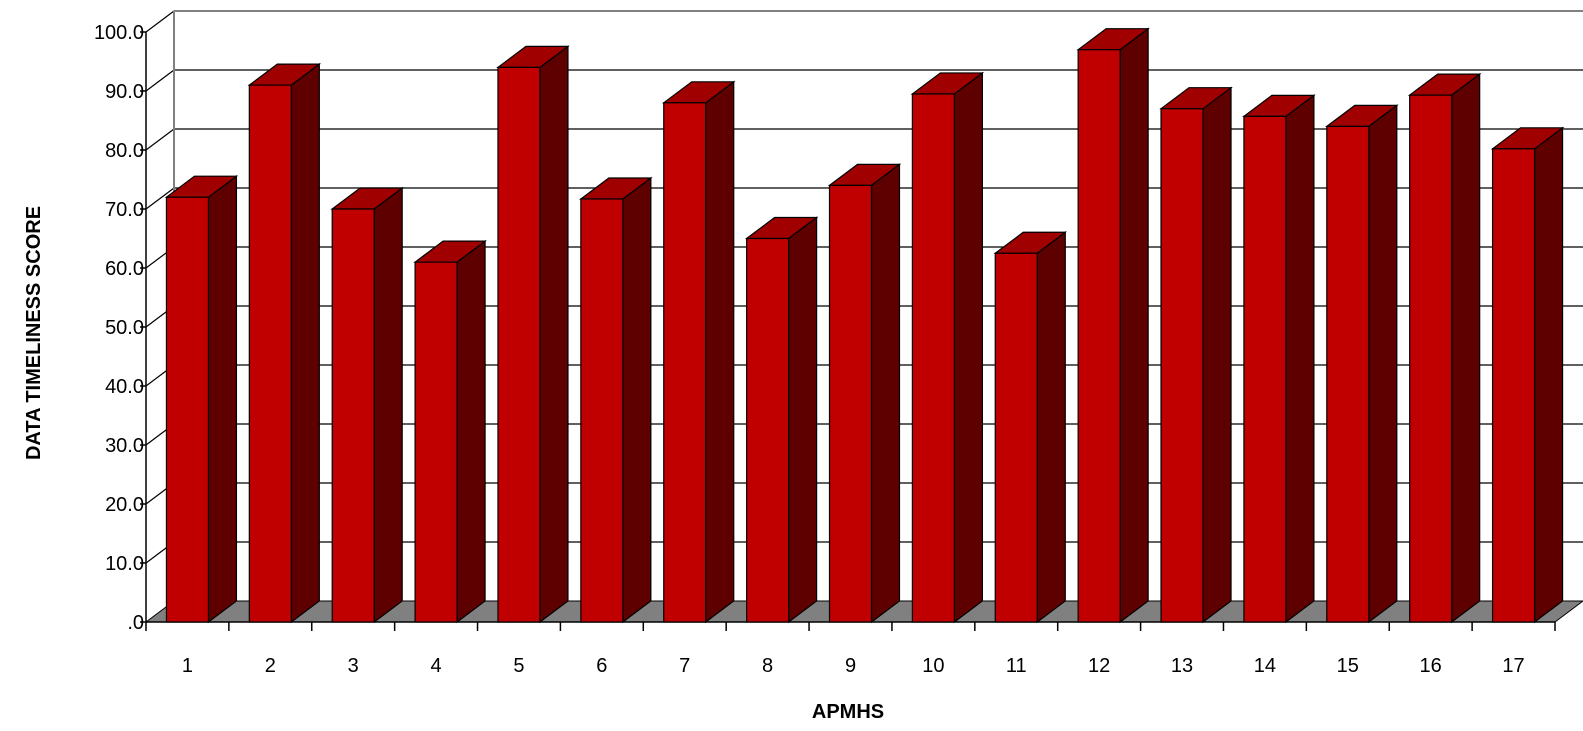 The height and width of the screenshot is (731, 1583). I want to click on x-tick-label: 9, so click(850, 666).